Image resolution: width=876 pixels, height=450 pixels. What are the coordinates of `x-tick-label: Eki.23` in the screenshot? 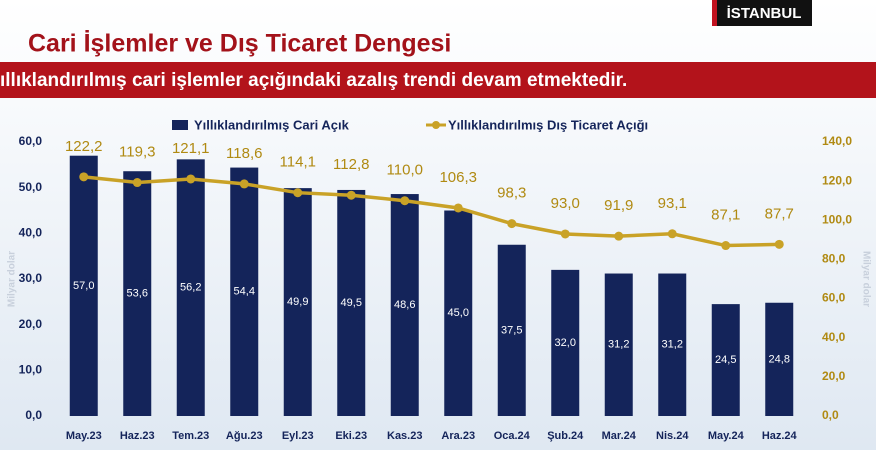 It's located at (351, 436).